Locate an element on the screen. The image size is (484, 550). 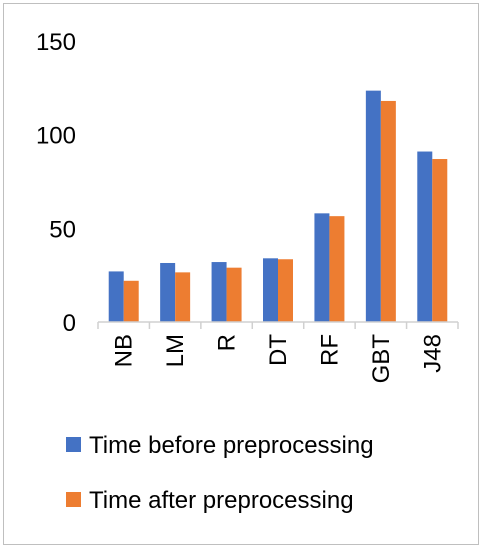
y-tick-label: 150 is located at coordinates (56, 42).